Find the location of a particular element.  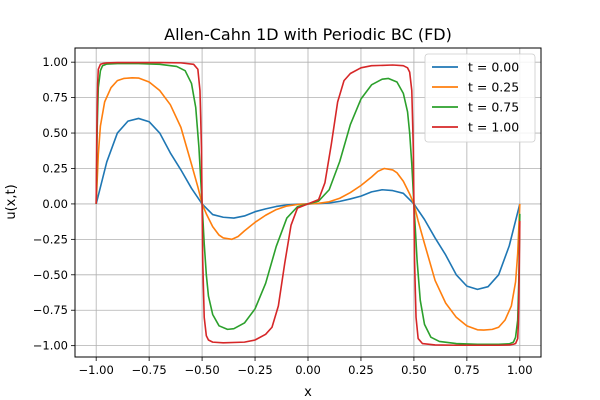

x-axis-label: x is located at coordinates (308, 392).